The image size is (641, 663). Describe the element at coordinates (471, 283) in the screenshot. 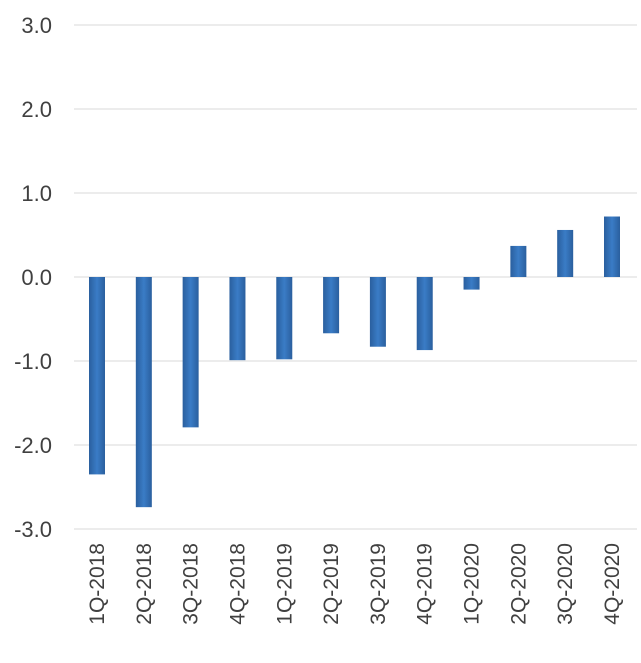

I see `bar-1q-2020` at that location.